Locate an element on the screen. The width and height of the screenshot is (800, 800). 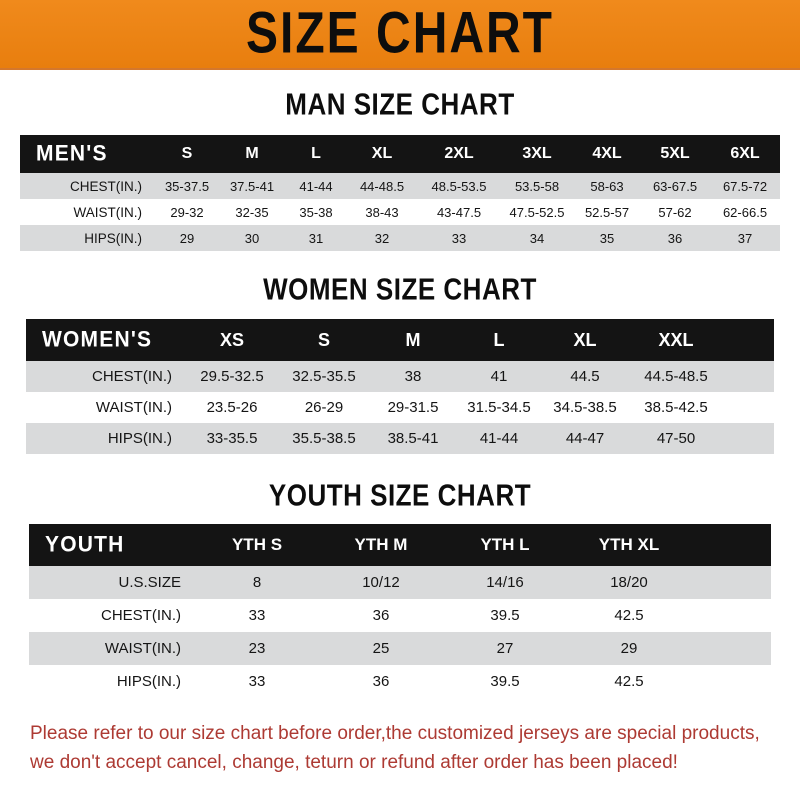
youth-cell-2-1: 25 is located at coordinates (381, 648).